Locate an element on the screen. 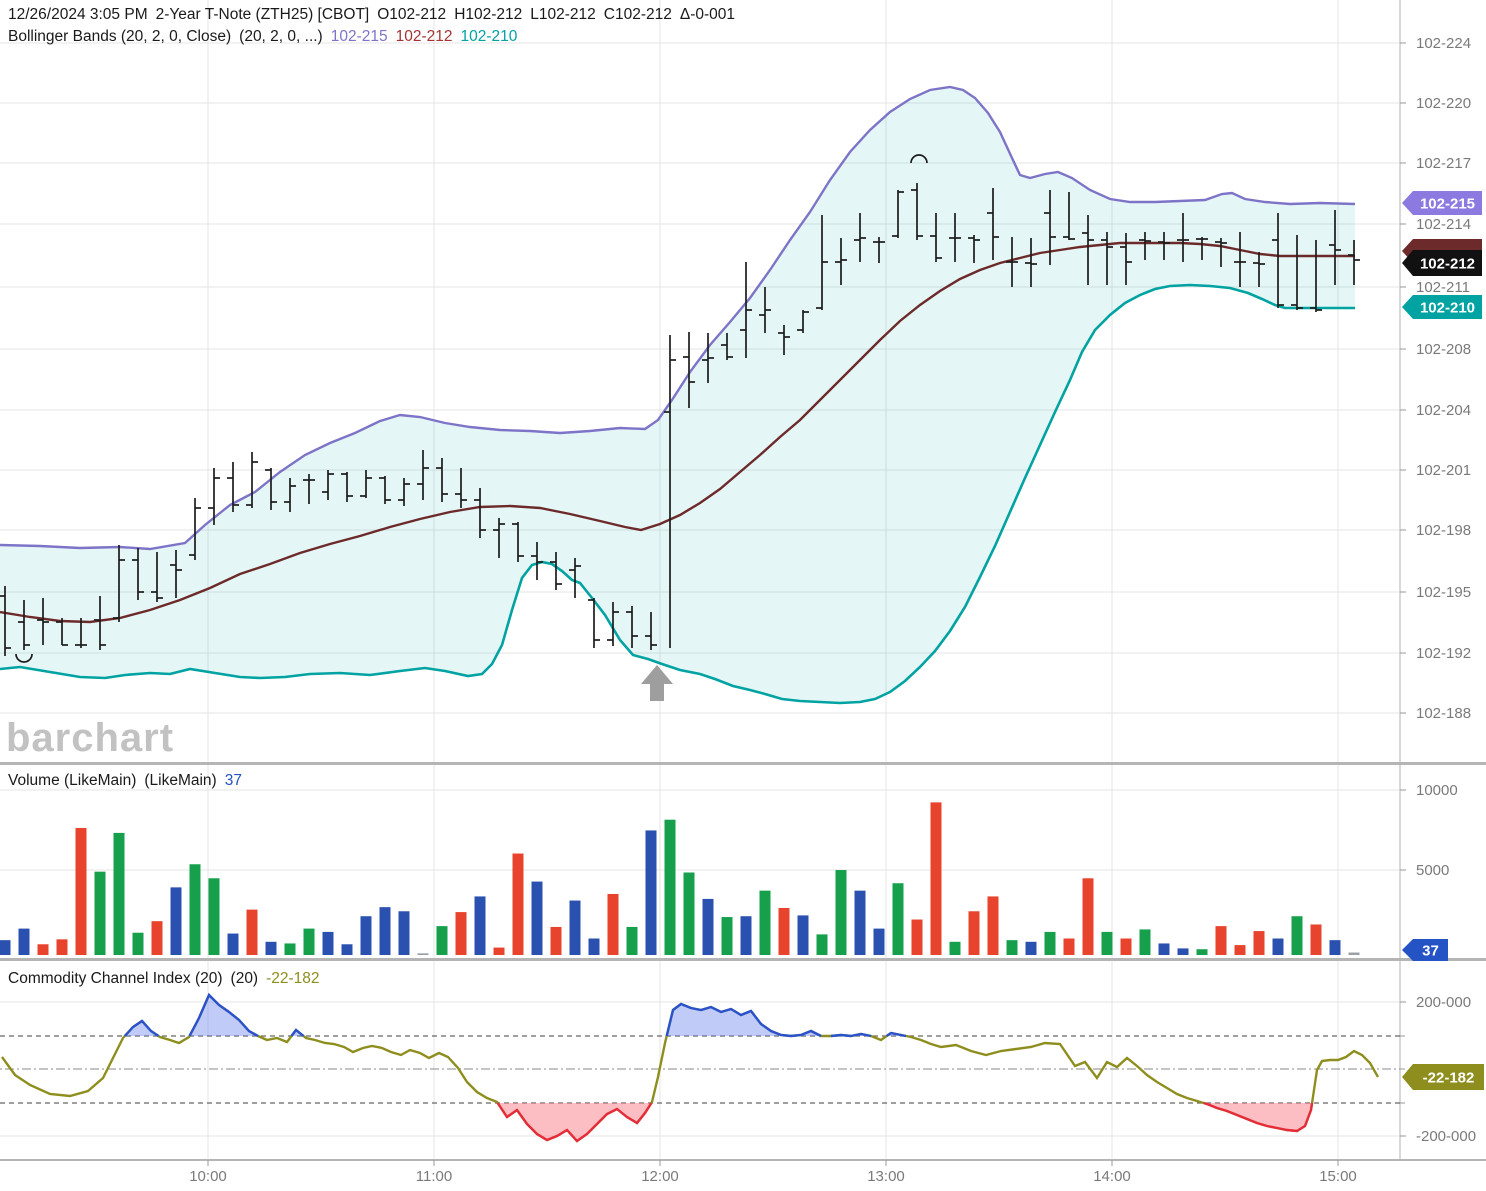 The image size is (1486, 1191). volume-badge-text: 37 is located at coordinates (1430, 951).